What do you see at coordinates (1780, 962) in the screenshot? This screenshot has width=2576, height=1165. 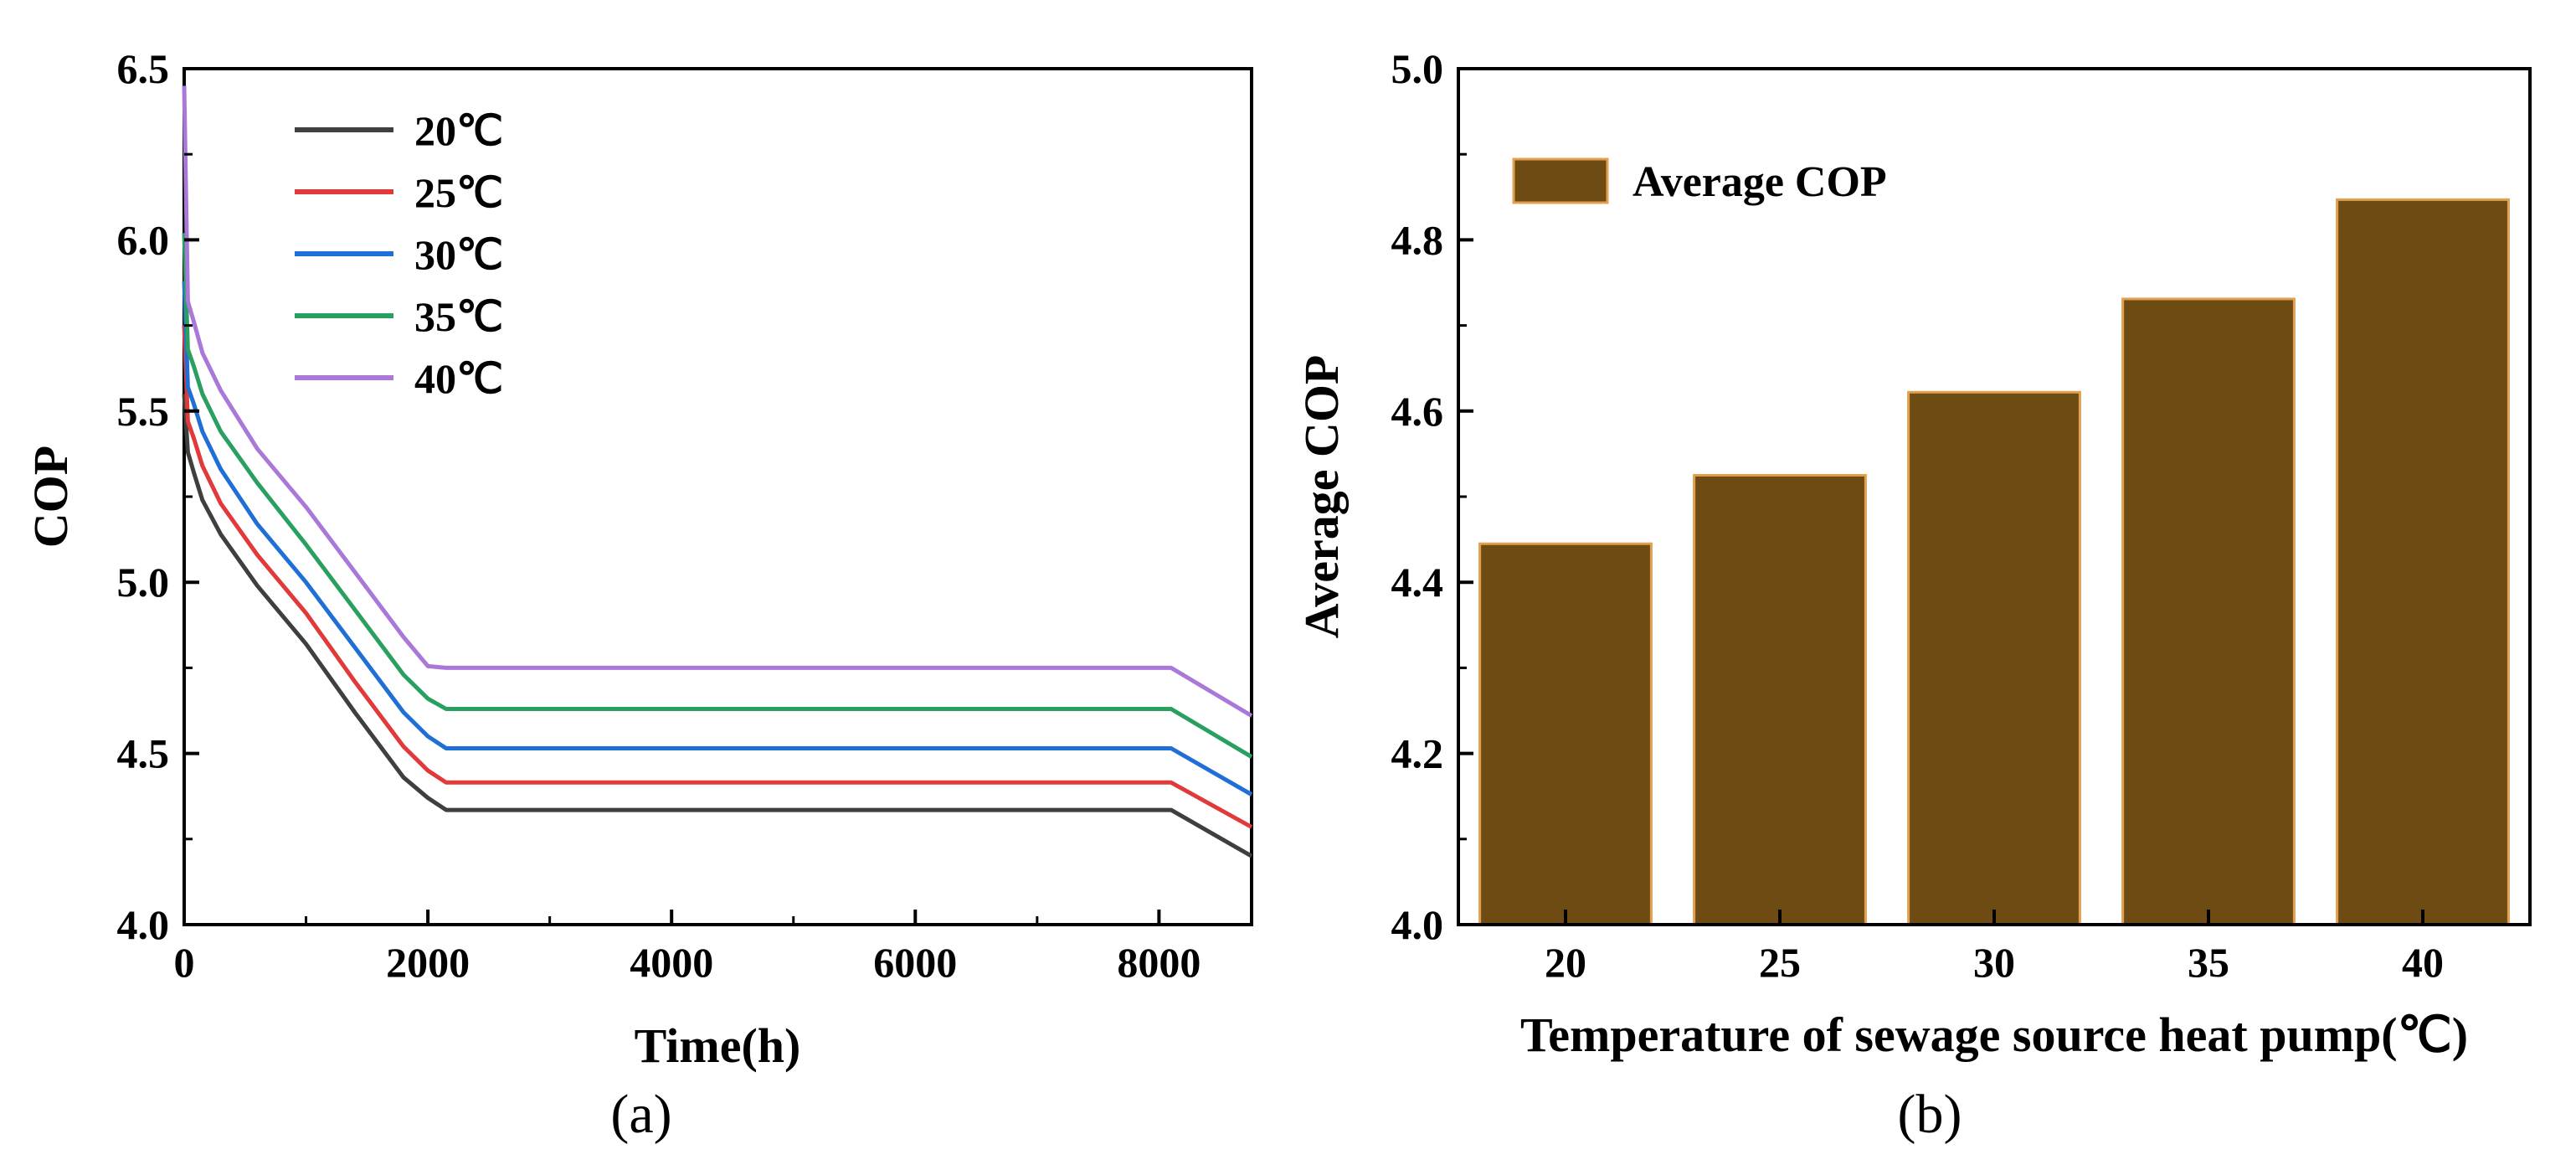 I see `x-tick-label: 25` at bounding box center [1780, 962].